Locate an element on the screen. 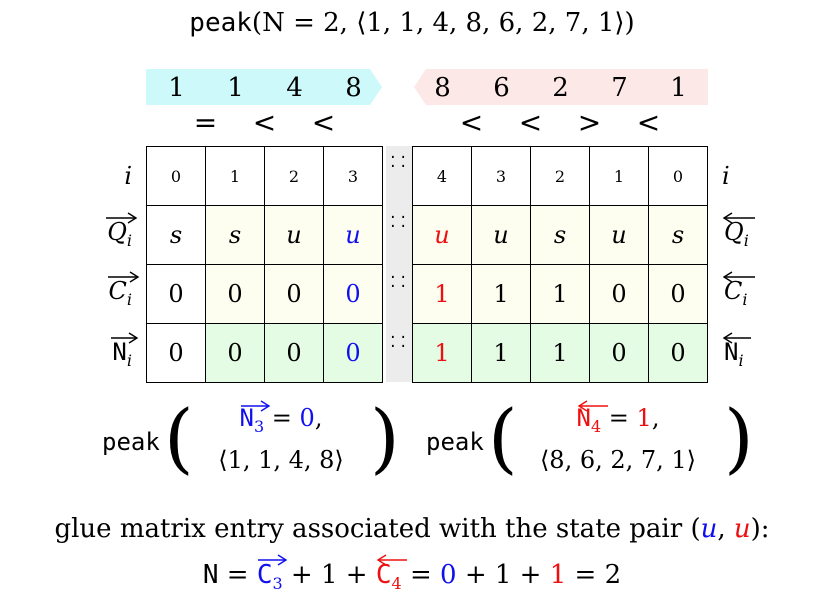 The height and width of the screenshot is (602, 824). right-seq-value: 6 is located at coordinates (501, 88).